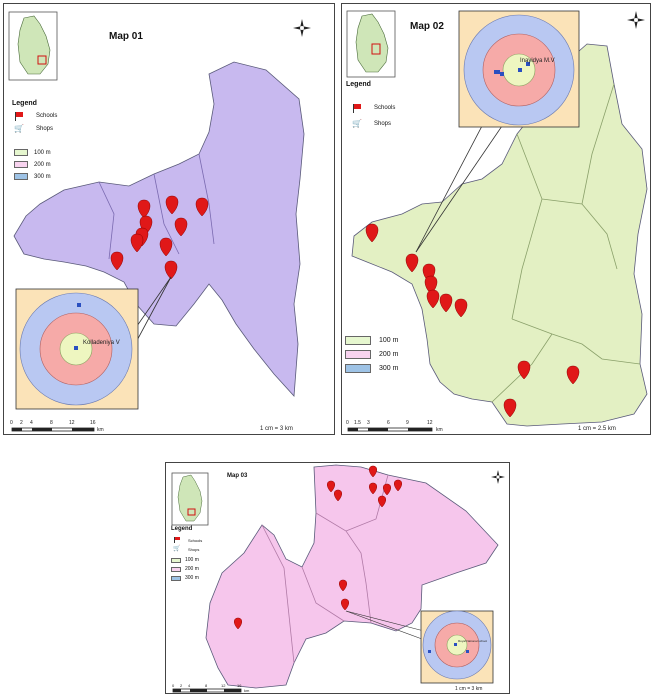 This screenshot has height=697, width=656. I want to click on map-01-scale-bar, so click(53, 429).